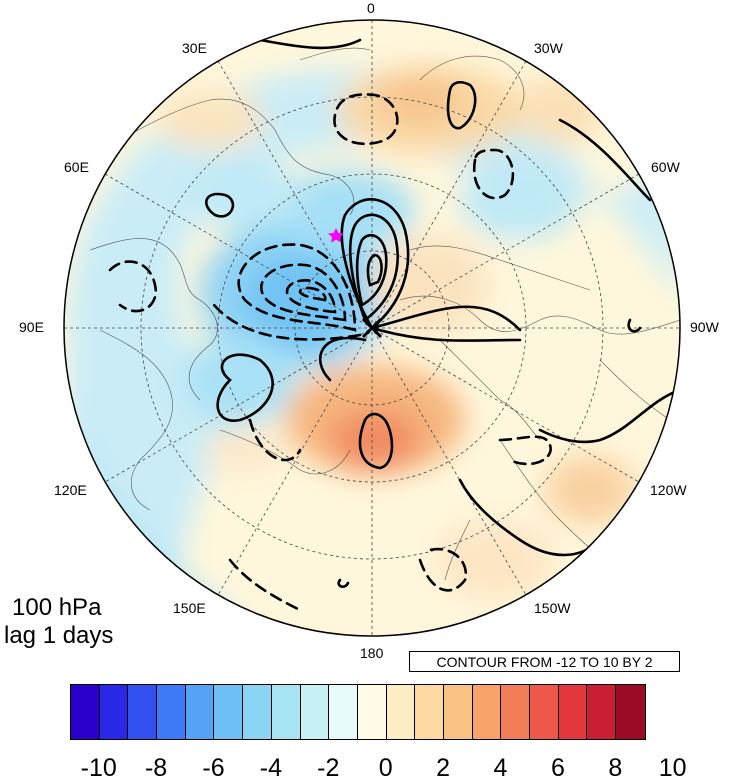 This screenshot has height=783, width=729. I want to click on lon-label-120w: 120W, so click(668, 490).